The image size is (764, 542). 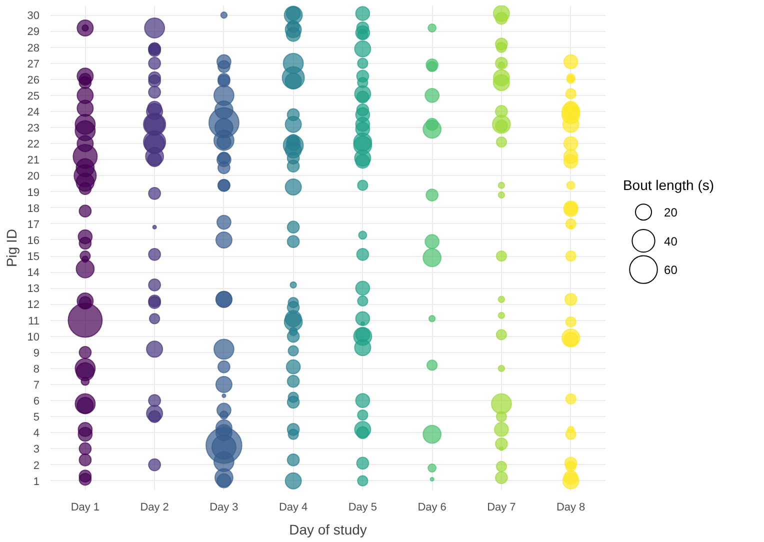 What do you see at coordinates (571, 508) in the screenshot?
I see `x-tick-label: Day 8` at bounding box center [571, 508].